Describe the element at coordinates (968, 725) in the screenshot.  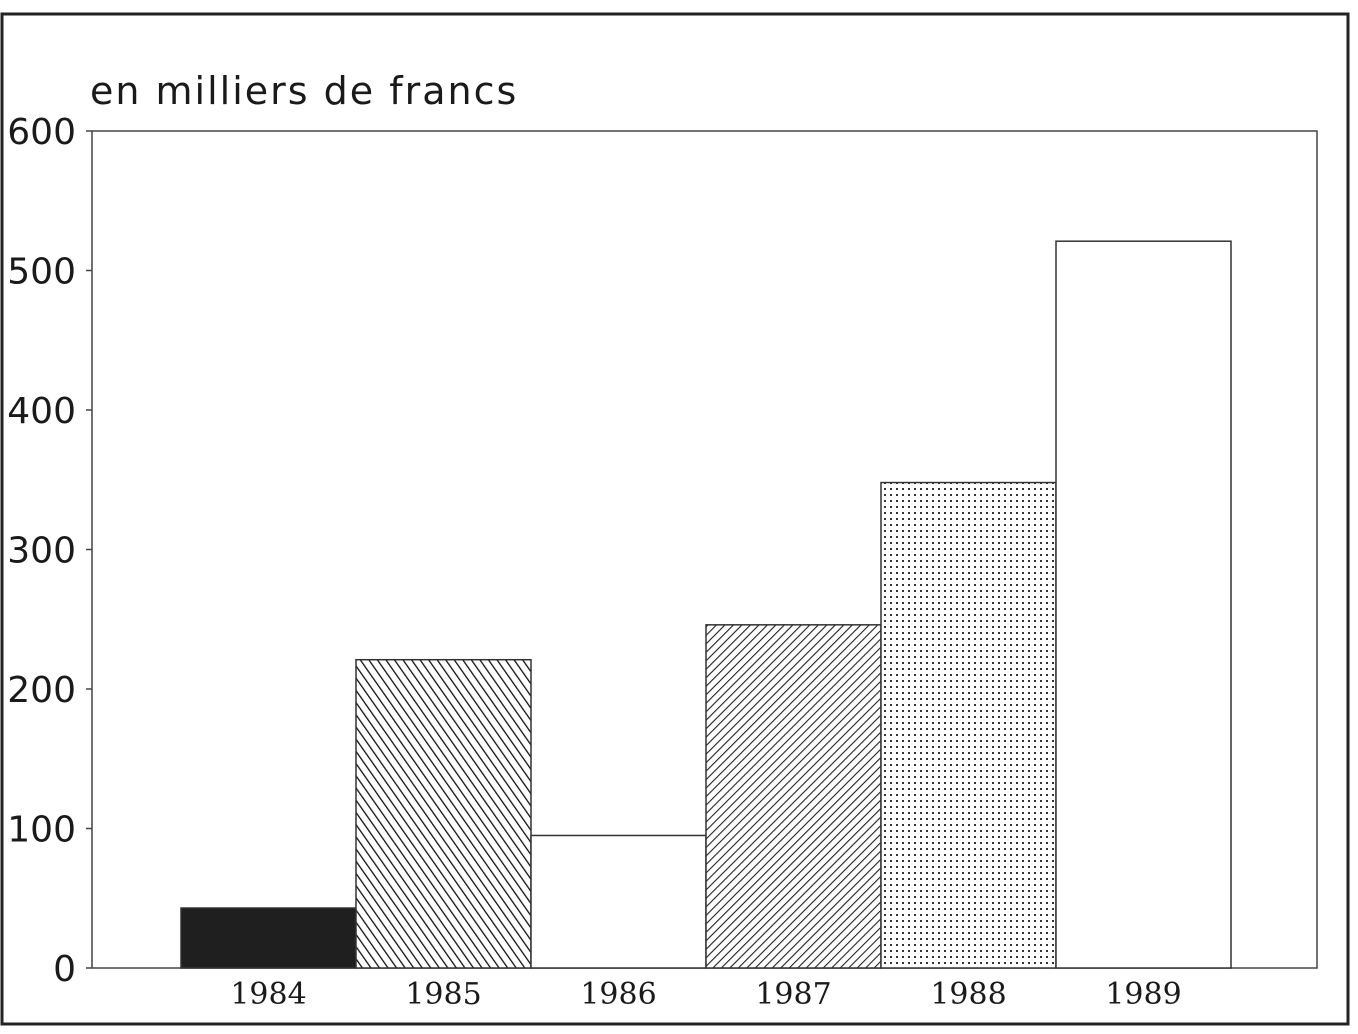
I see `bar-1988` at that location.